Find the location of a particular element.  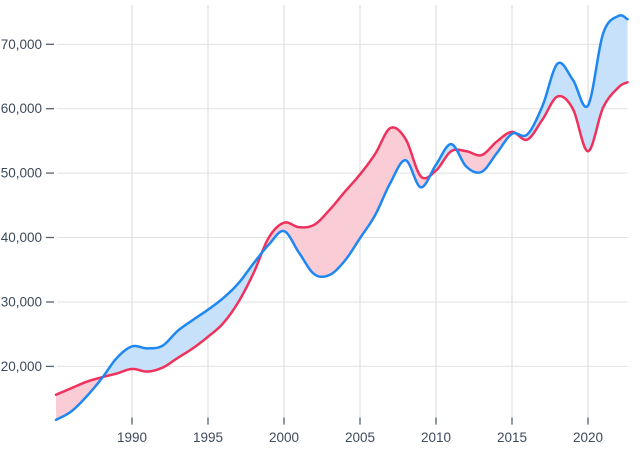

x-tick-label: 2020 is located at coordinates (588, 437).